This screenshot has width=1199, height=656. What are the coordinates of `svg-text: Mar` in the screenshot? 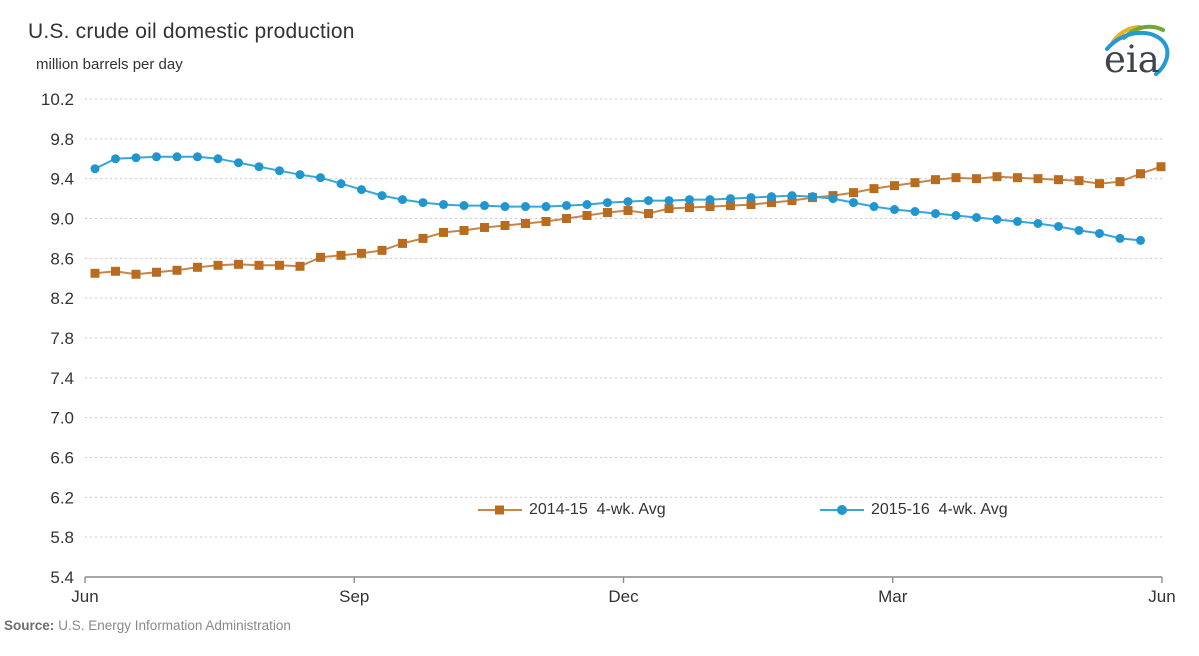 It's located at (893, 596).